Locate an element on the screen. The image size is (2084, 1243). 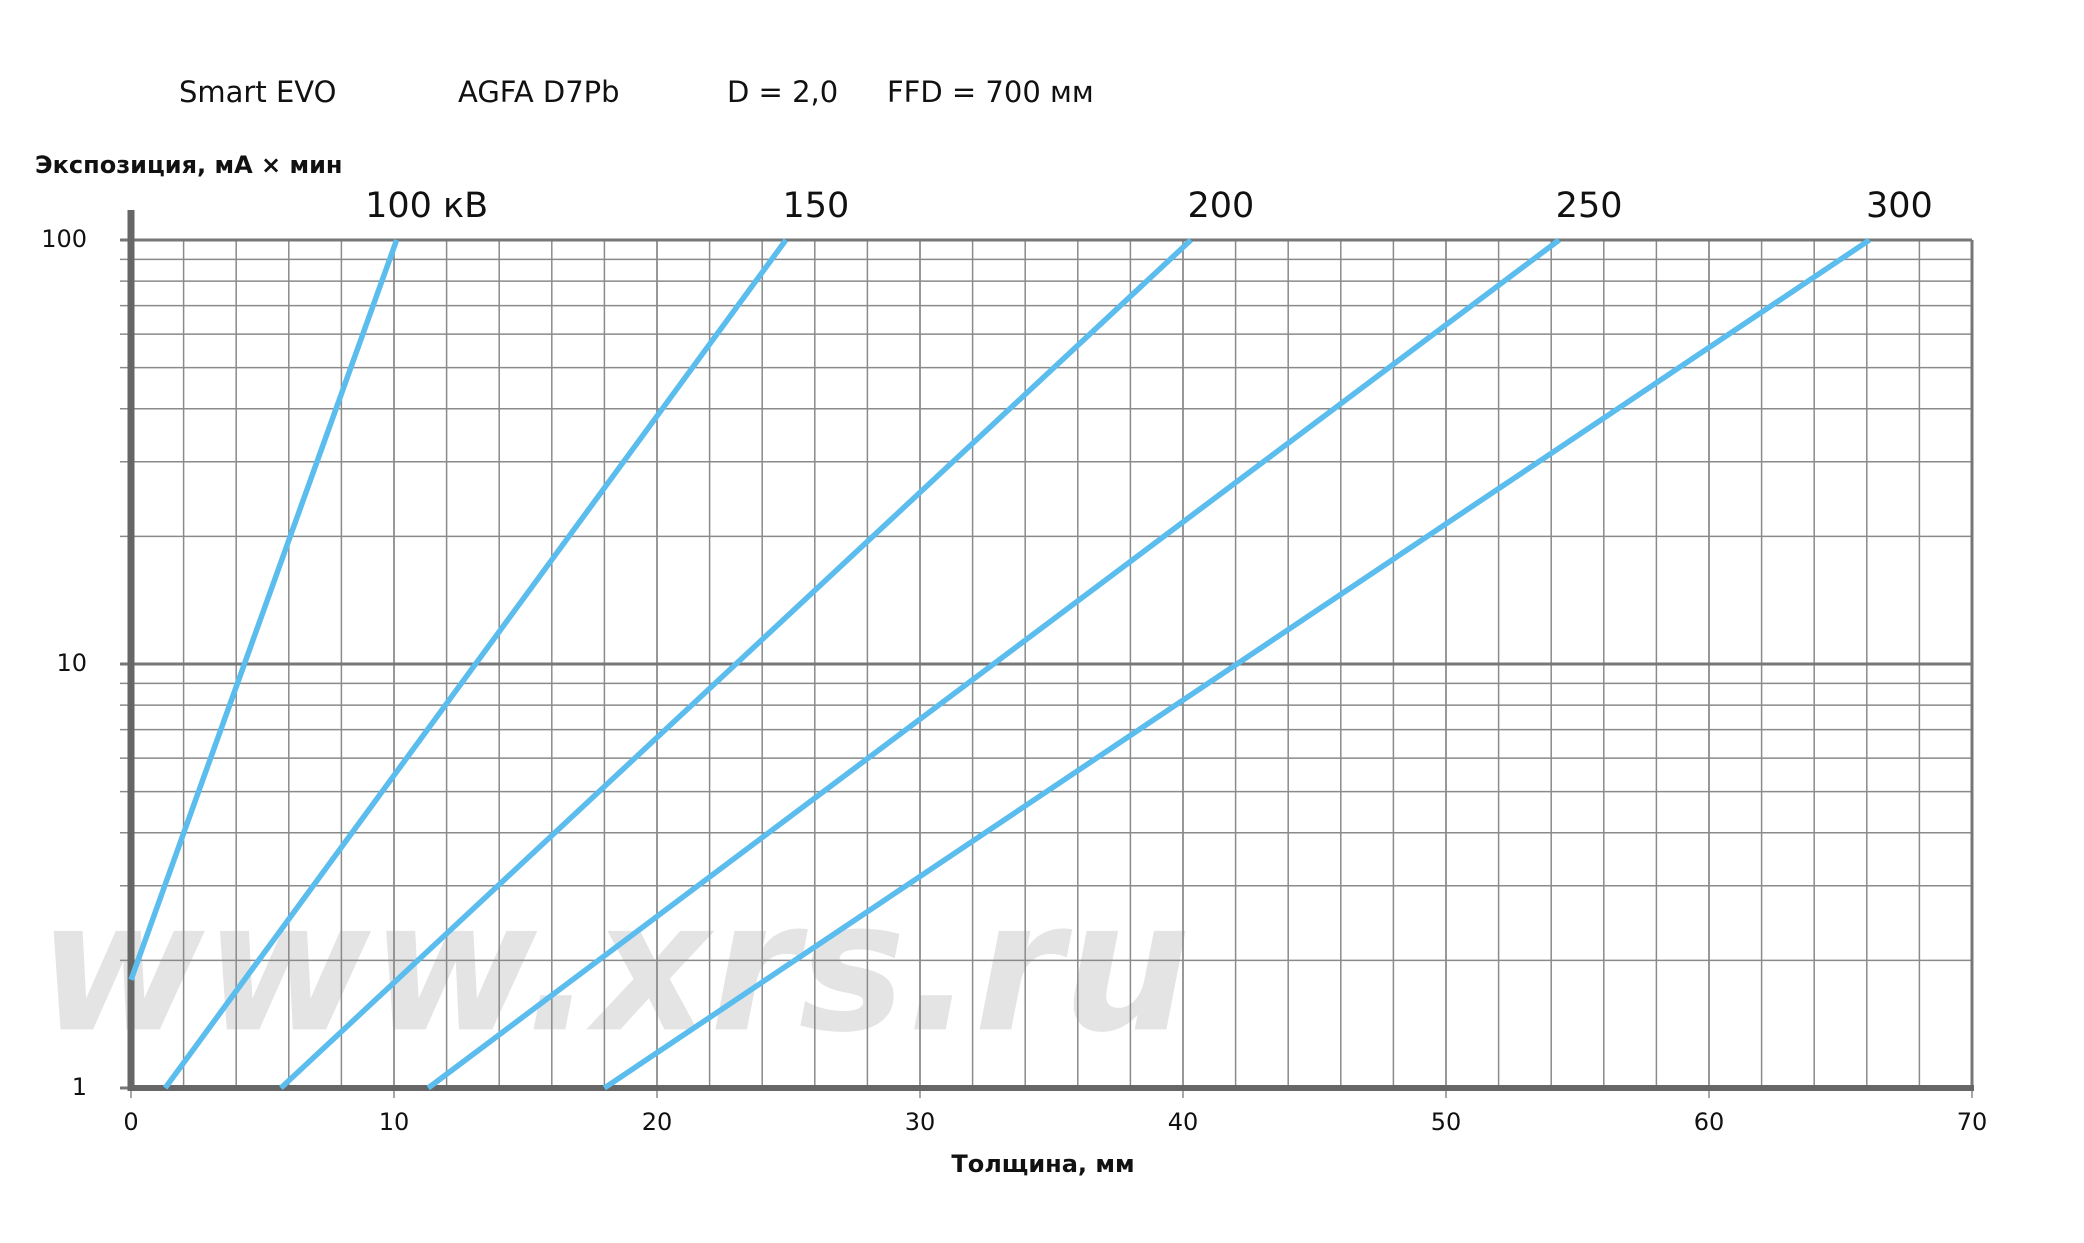
x-tick-label: 10 is located at coordinates (394, 1122).